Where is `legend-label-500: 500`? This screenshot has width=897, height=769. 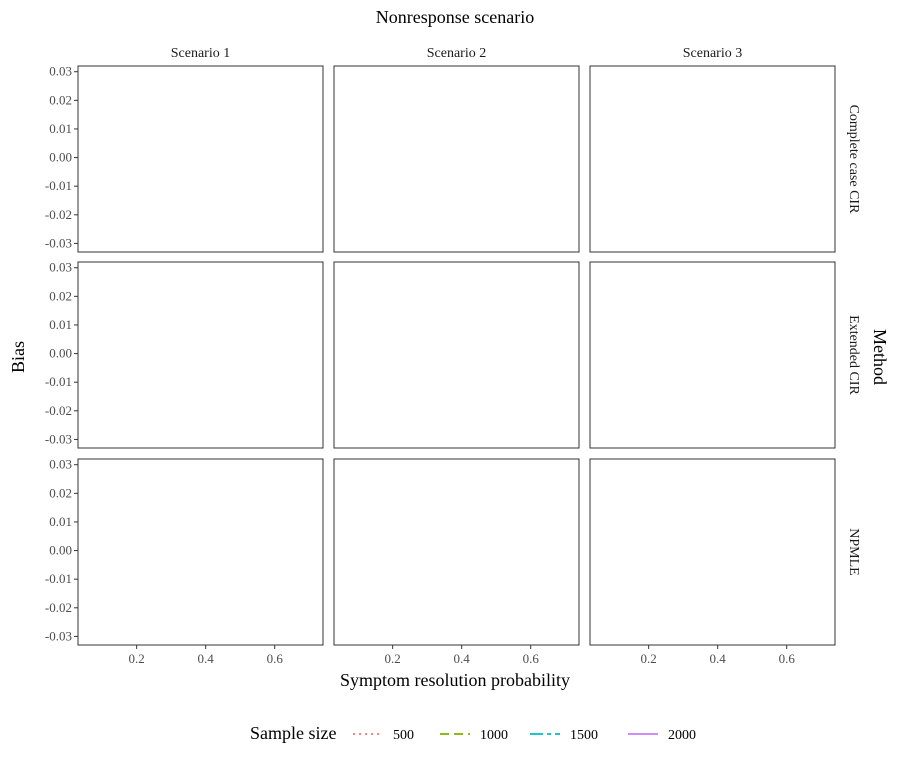 legend-label-500: 500 is located at coordinates (403, 735).